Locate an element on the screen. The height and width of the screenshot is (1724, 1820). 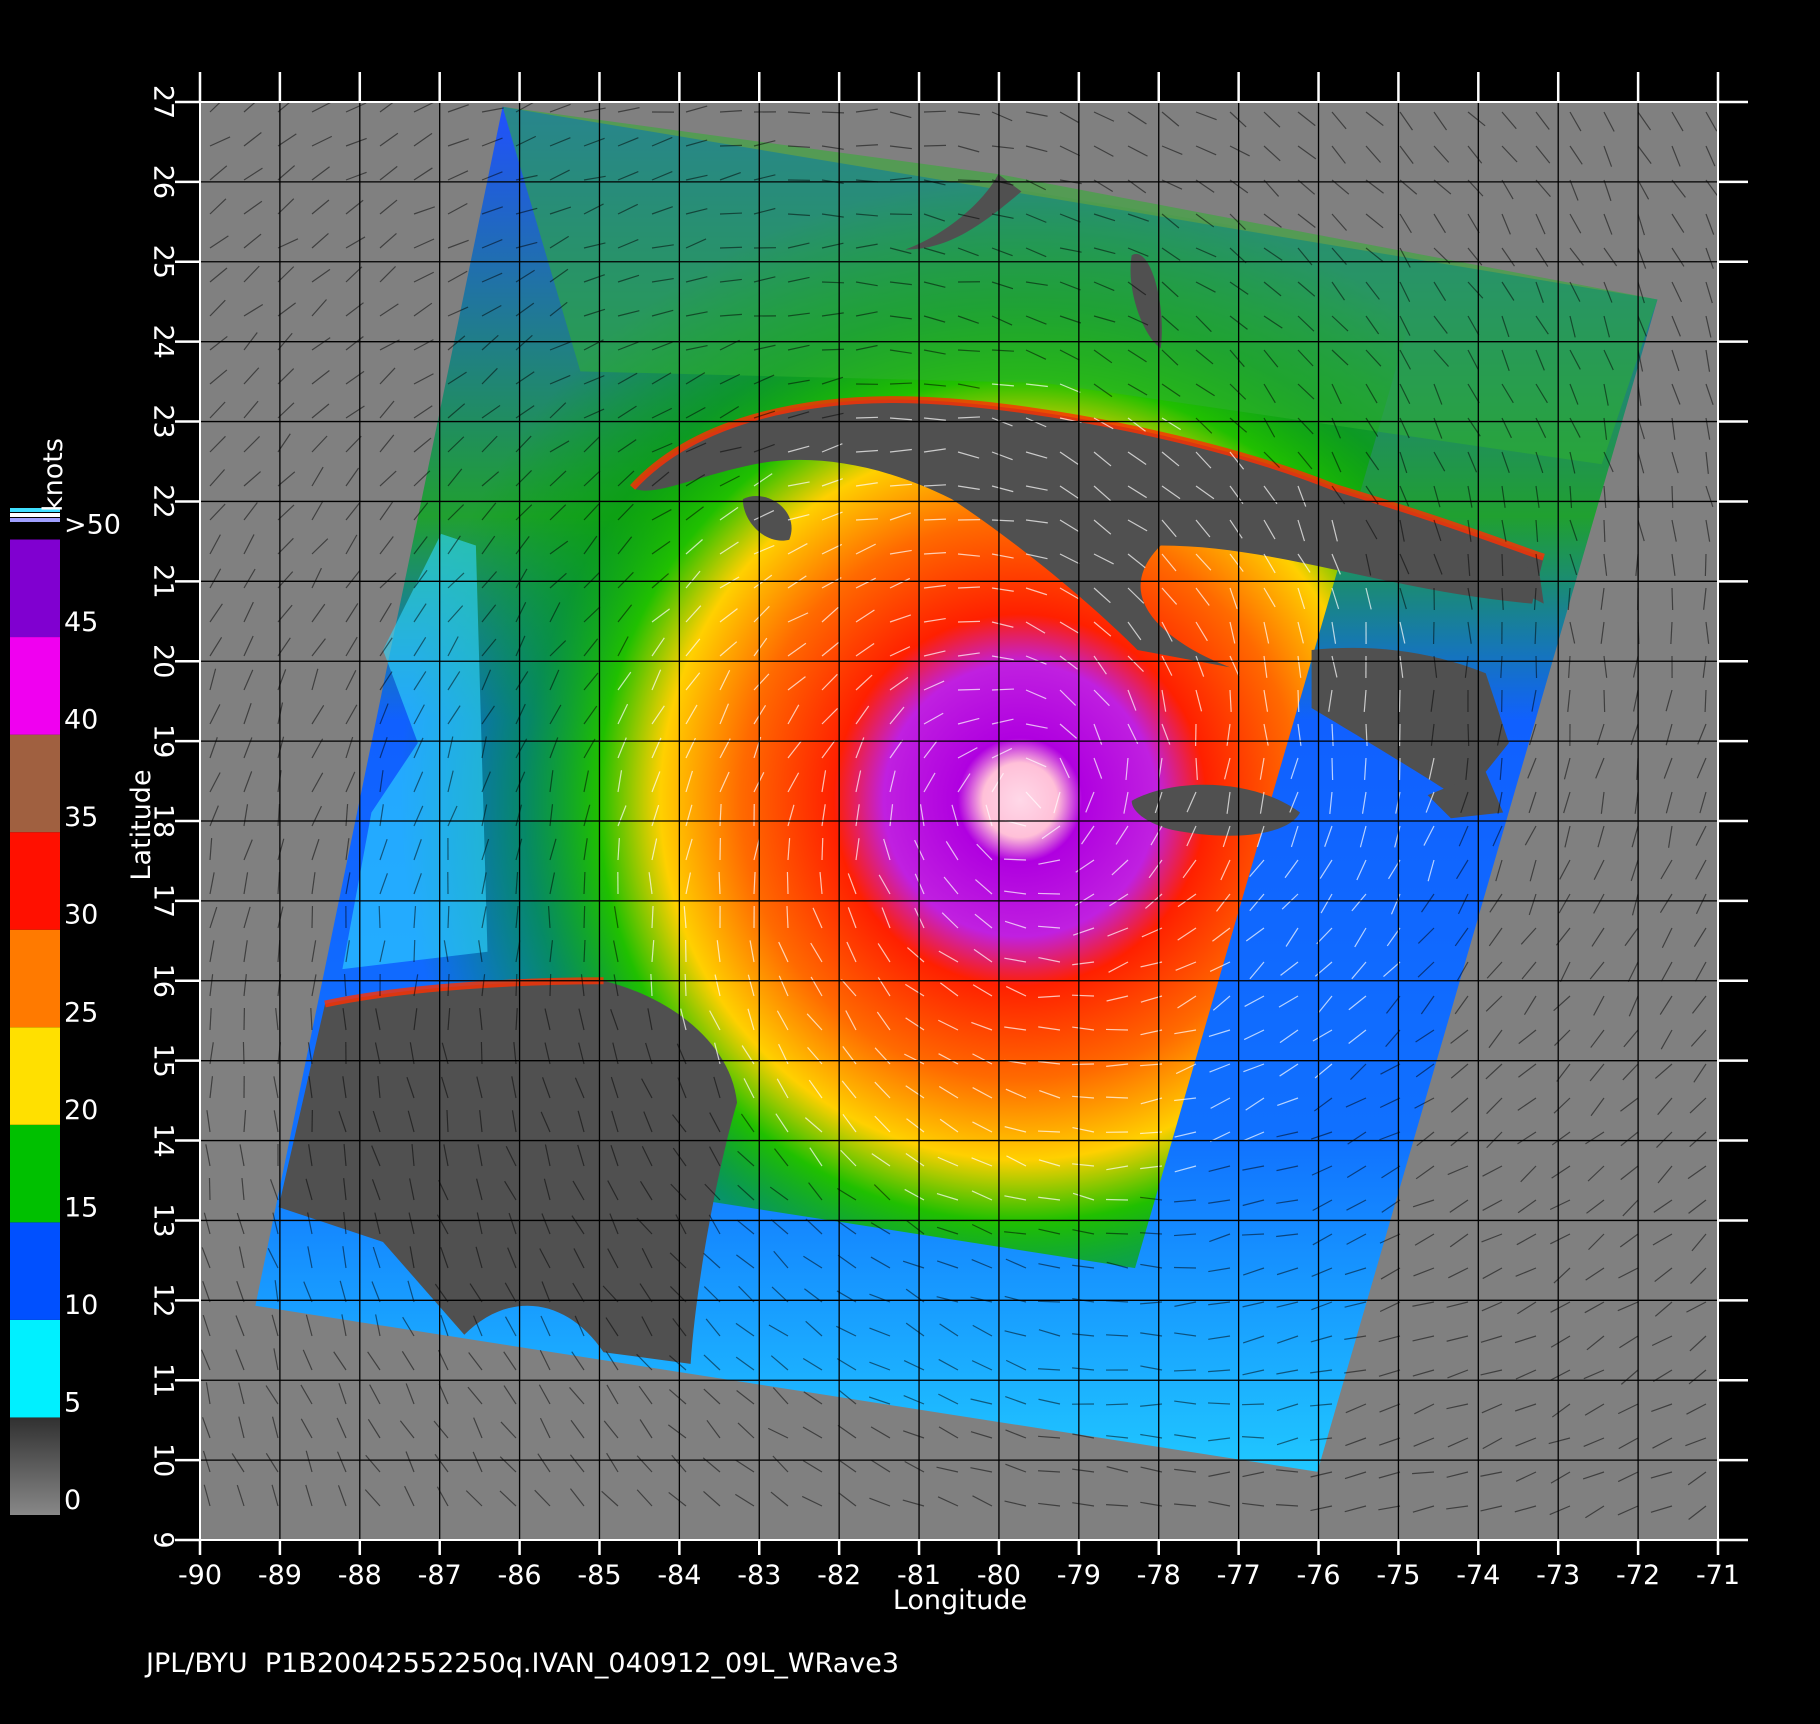
y-tick-label: 9 is located at coordinates (163, 1539).